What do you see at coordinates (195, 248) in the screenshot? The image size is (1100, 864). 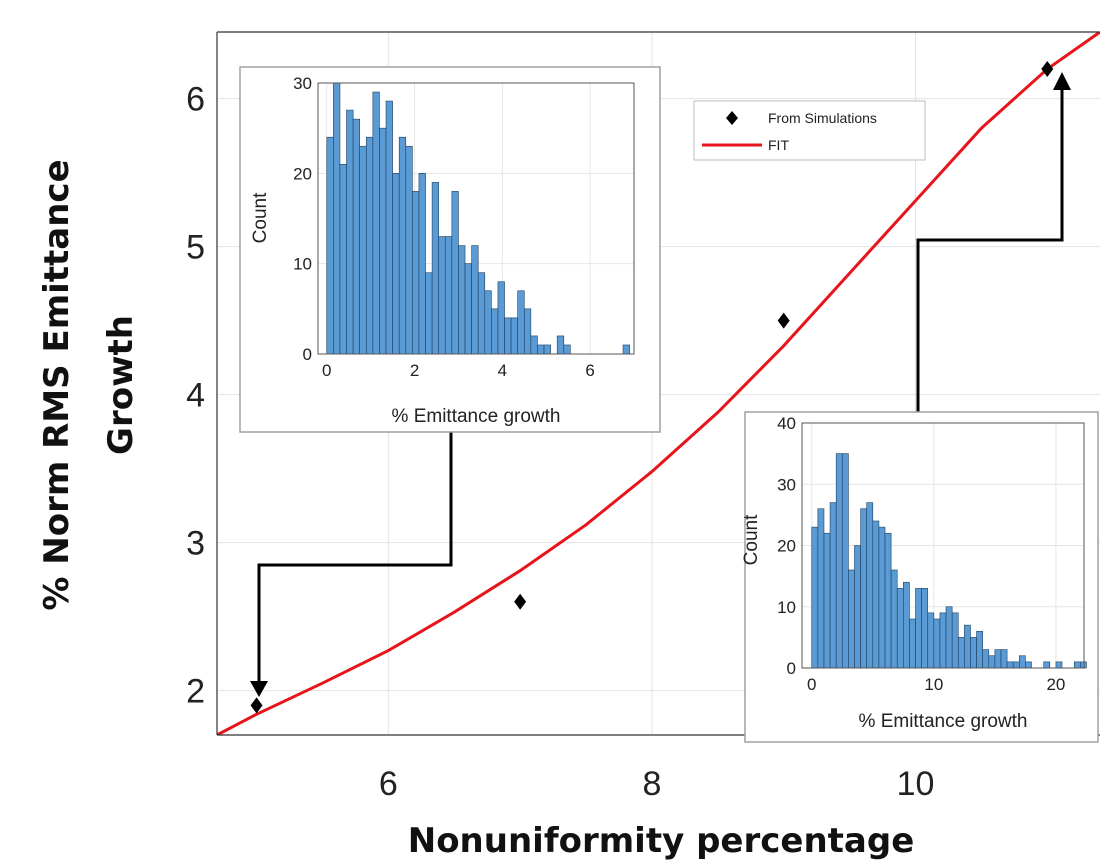 I see `y-tick-label: 5` at bounding box center [195, 248].